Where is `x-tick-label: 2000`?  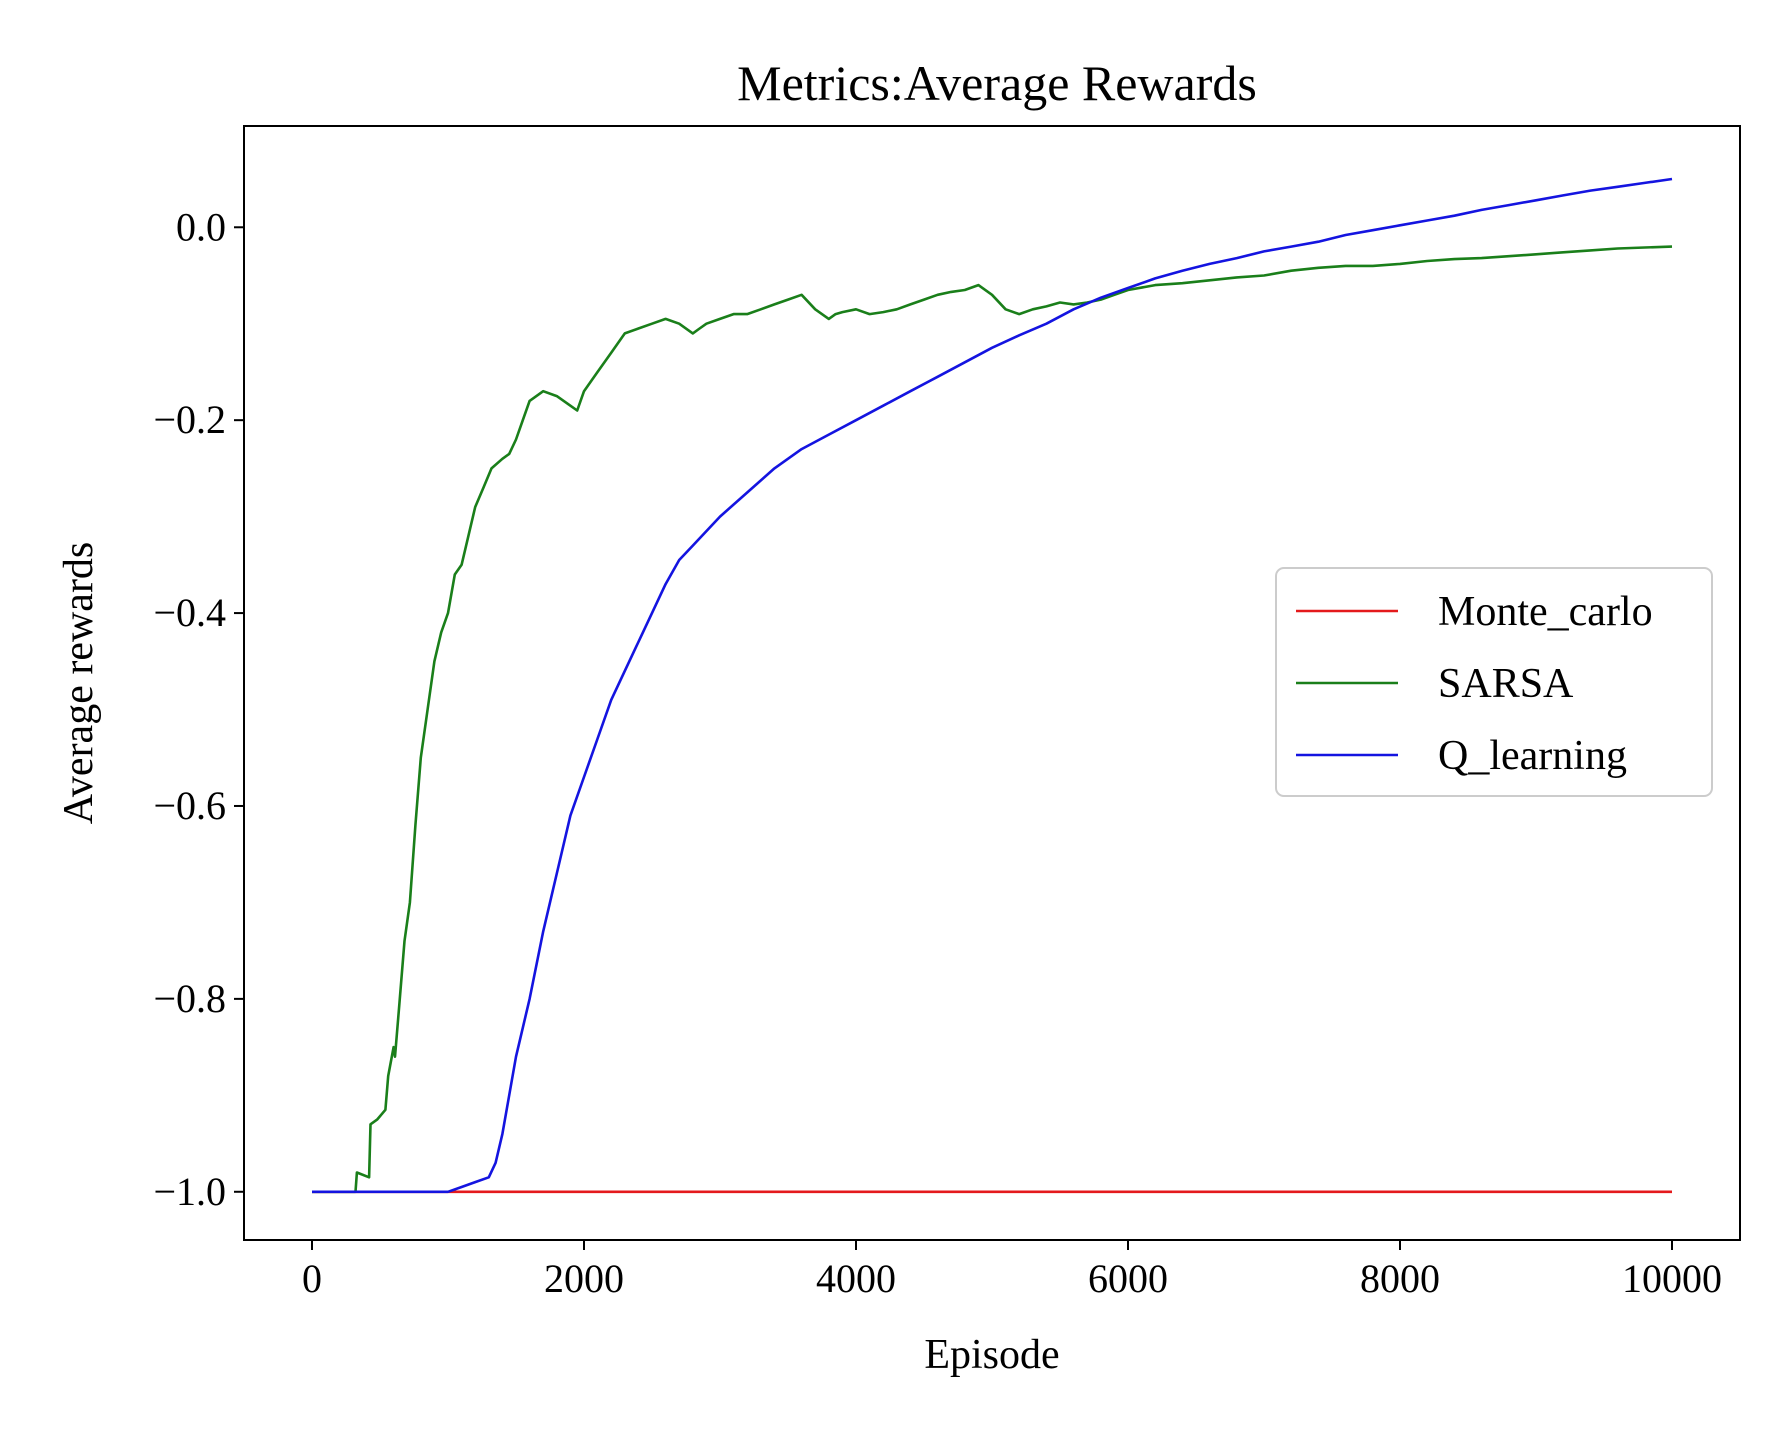
x-tick-label: 2000 is located at coordinates (584, 1278).